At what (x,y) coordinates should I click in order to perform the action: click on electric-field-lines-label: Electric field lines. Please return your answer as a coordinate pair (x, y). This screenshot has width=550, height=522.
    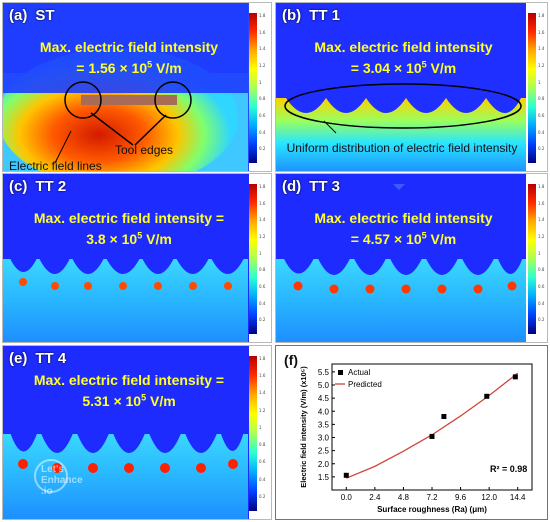
    Looking at the image, I should click on (55, 165).